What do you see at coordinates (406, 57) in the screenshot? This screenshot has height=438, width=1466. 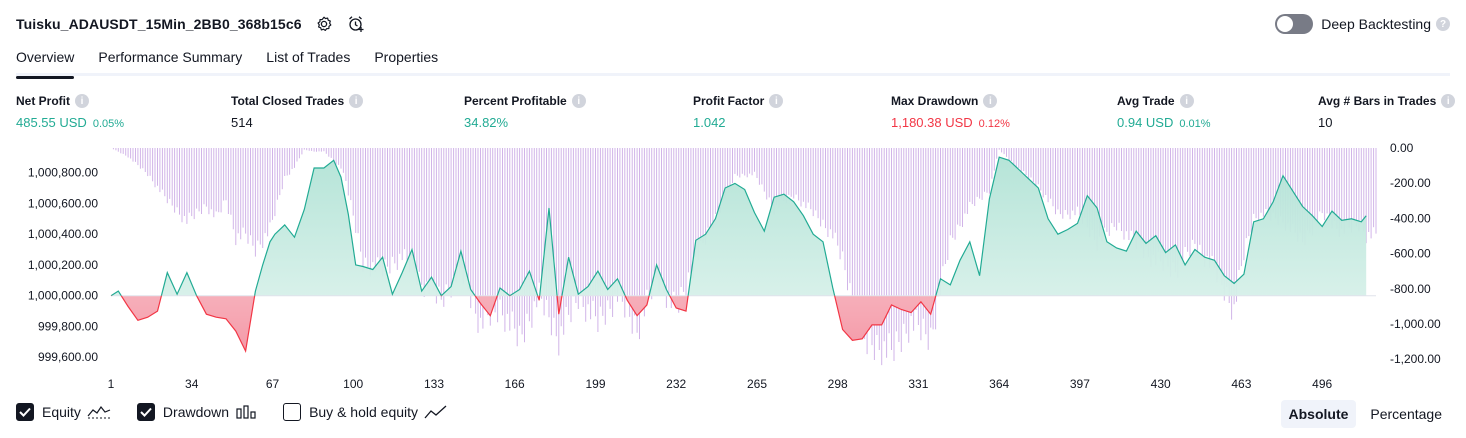 I see `tab-properties: Properties` at bounding box center [406, 57].